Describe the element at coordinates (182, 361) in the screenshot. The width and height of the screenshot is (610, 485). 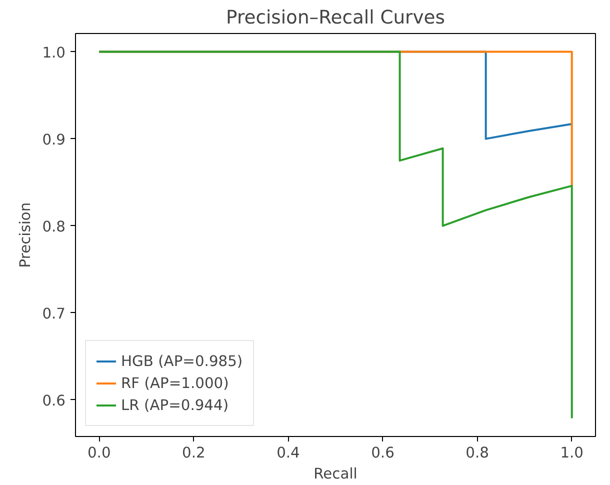
I see `legend-label: HGB (AP=0.985)` at that location.